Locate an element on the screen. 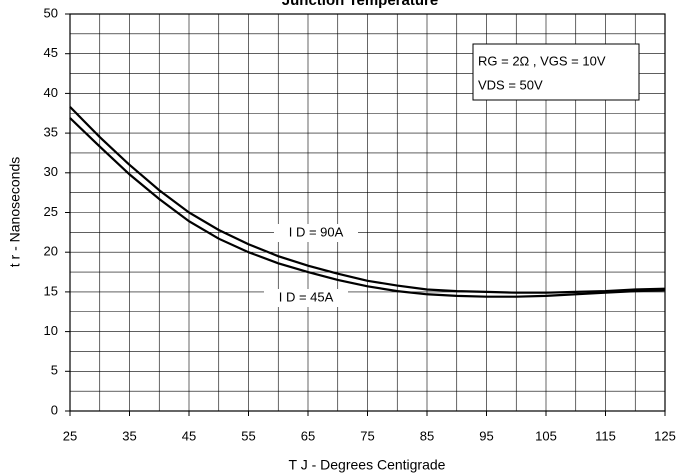 The image size is (680, 476). y-tick-label: 5 is located at coordinates (54, 370).